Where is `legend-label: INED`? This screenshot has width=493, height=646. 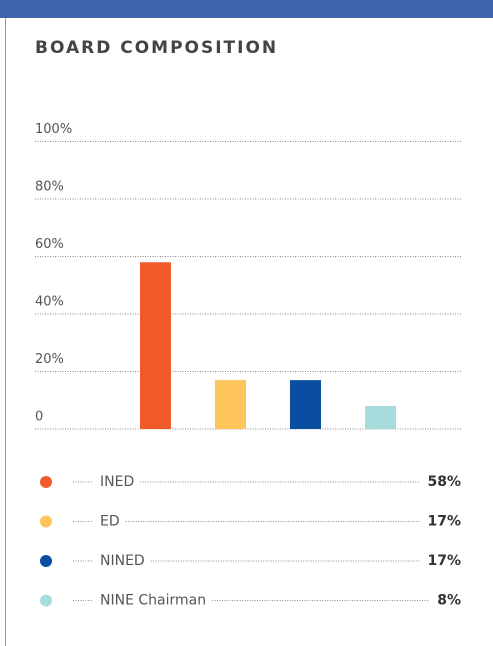 legend-label: INED is located at coordinates (117, 482).